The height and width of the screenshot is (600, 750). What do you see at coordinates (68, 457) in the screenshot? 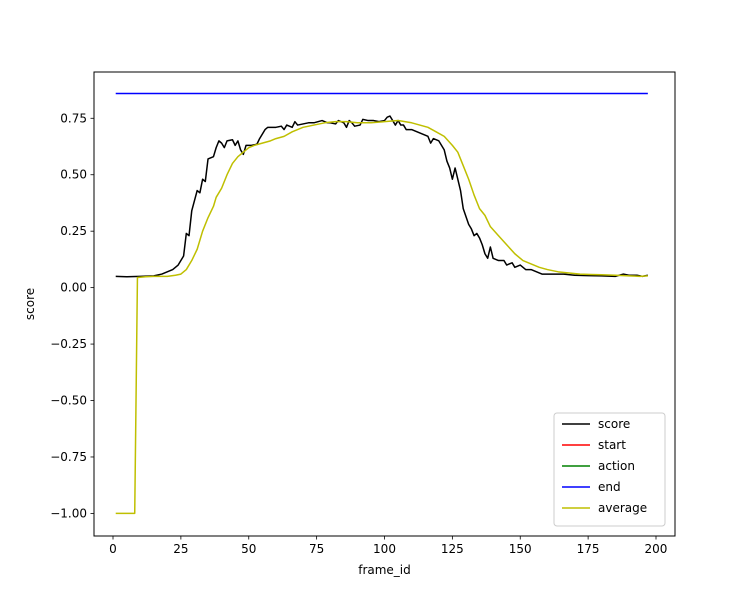
I see `y-tick-label: −0.75` at bounding box center [68, 457].